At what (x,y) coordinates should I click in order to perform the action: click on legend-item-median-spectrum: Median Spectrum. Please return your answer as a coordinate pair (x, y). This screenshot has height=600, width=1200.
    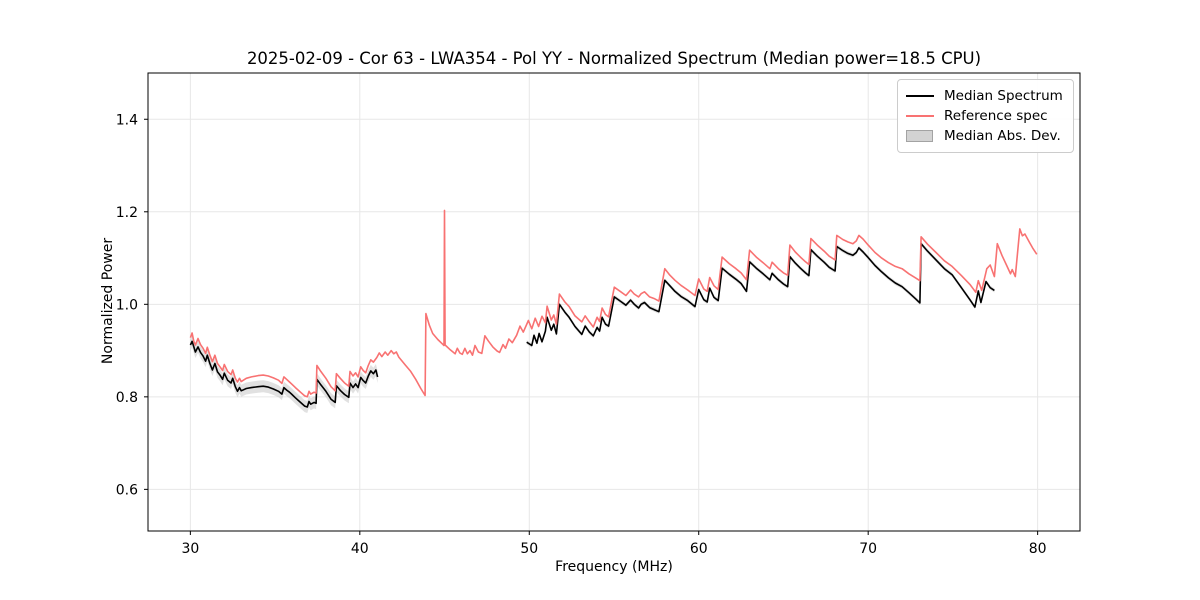
    Looking at the image, I should click on (985, 96).